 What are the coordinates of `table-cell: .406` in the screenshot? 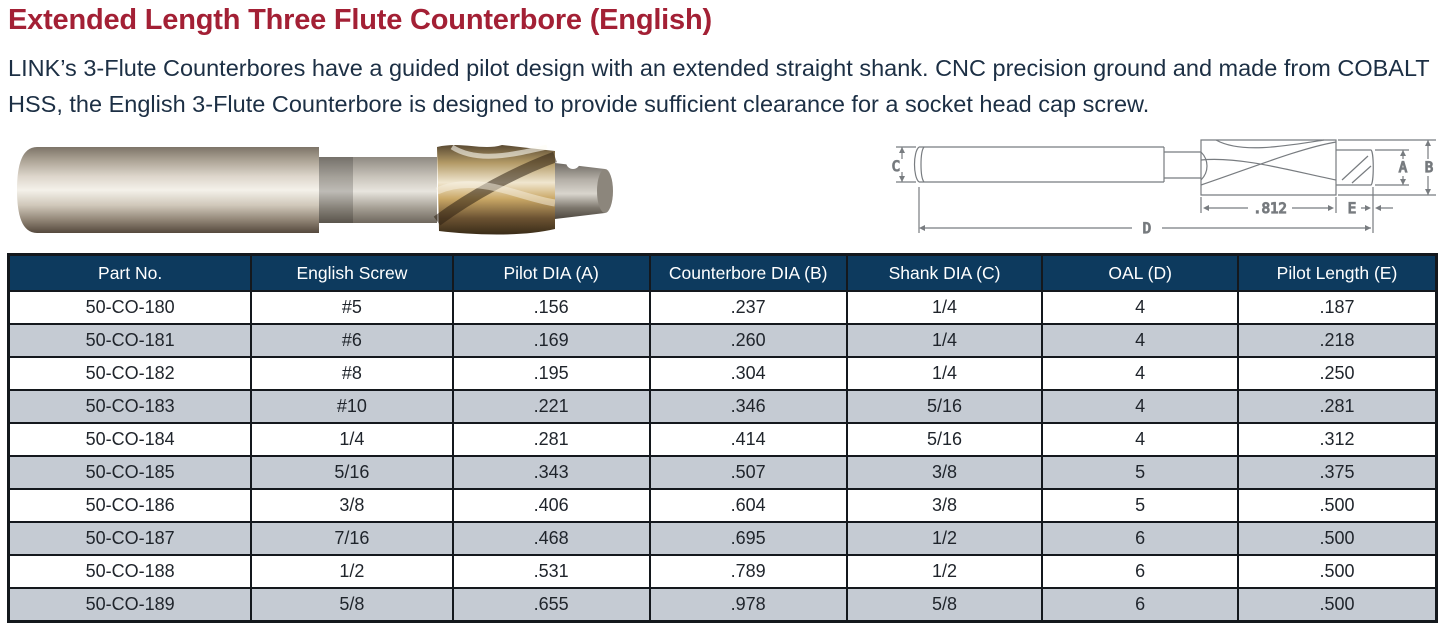 It's located at (551, 506).